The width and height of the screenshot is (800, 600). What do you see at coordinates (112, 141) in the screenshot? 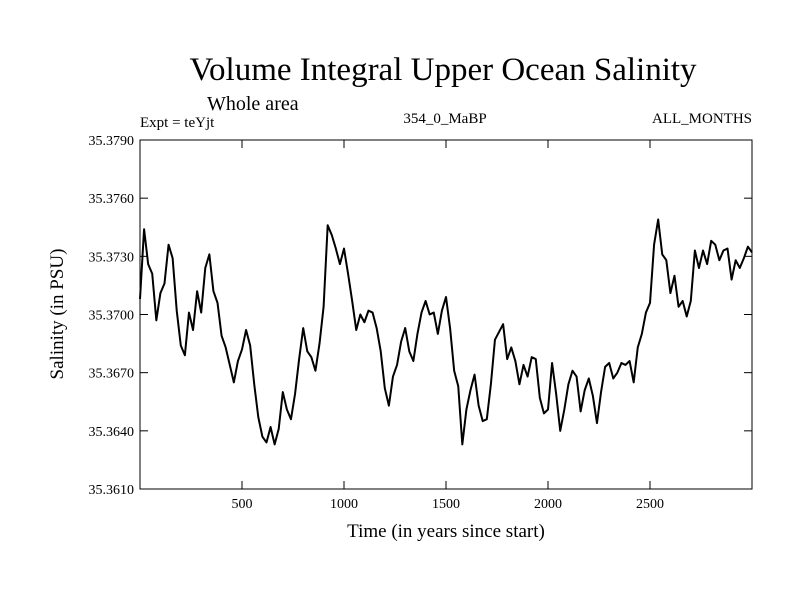
I see `y-tick-label-6: 35.3790` at bounding box center [112, 141].